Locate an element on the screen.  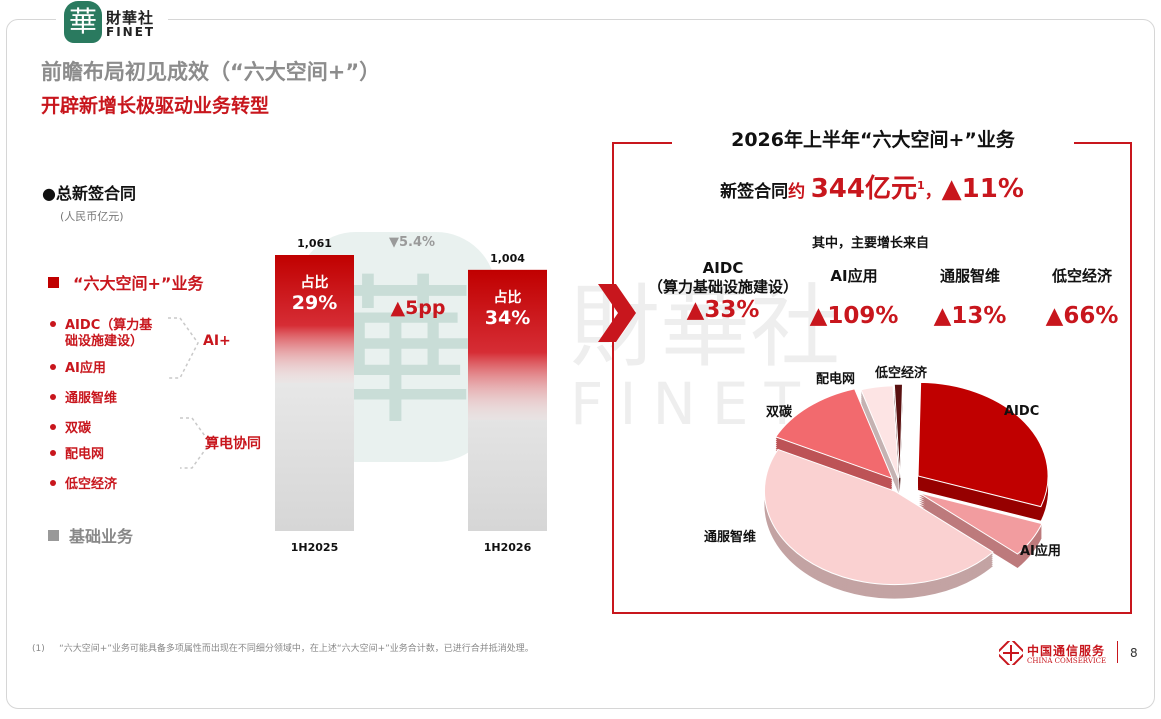
growth-ai-app-pct: ▲109% is located at coordinates (854, 316).